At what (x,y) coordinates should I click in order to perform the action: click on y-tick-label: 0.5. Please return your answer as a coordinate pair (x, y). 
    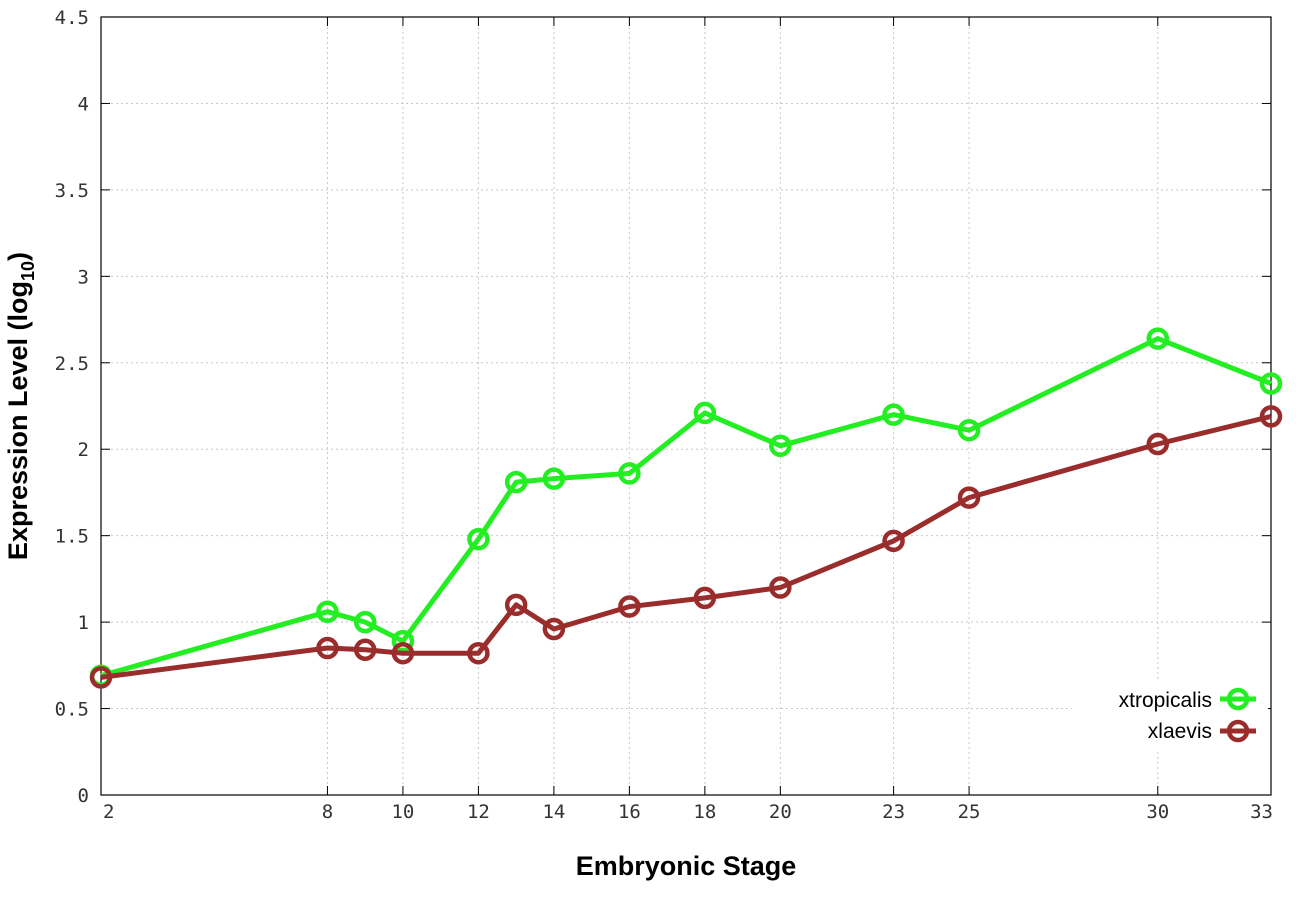
    Looking at the image, I should click on (72, 710).